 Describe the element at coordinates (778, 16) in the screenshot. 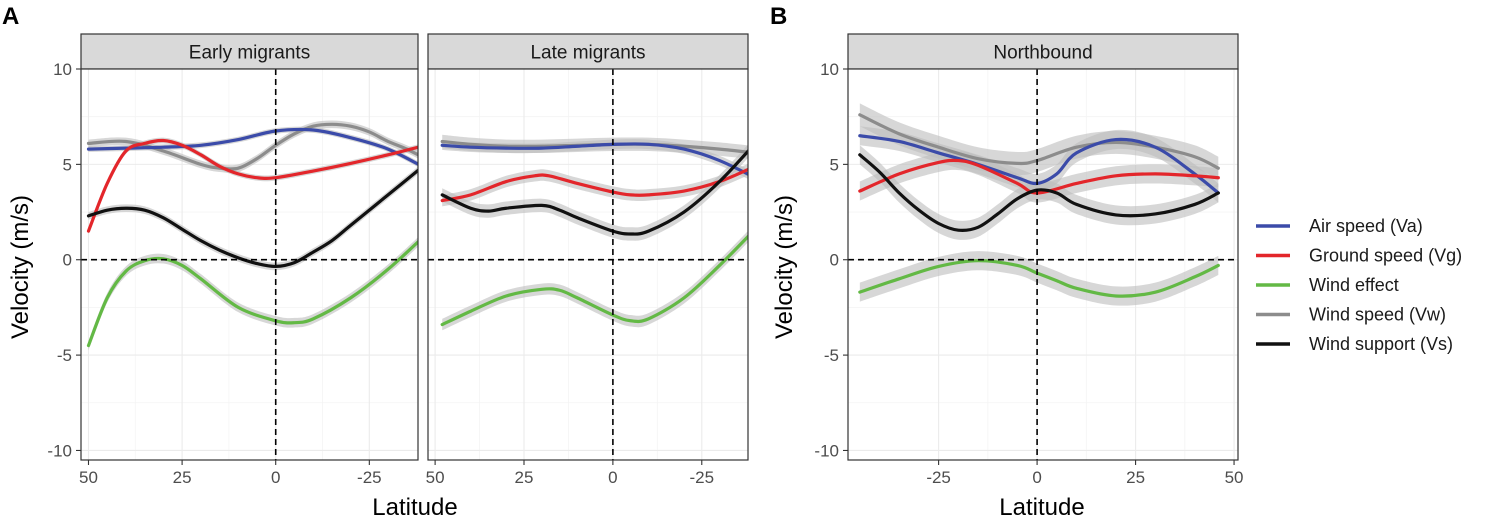

I see `figure-label-b: B` at that location.